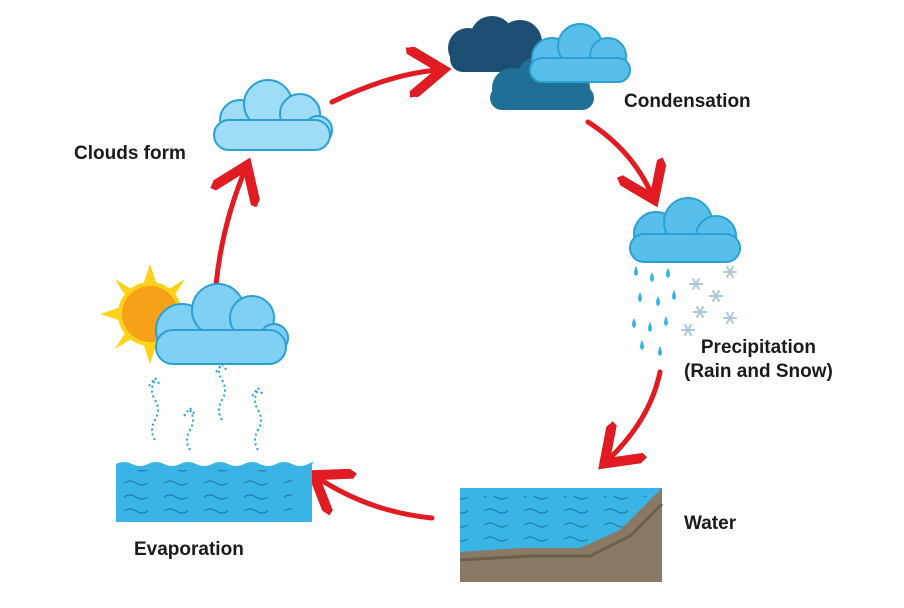 This screenshot has width=904, height=608. Describe the element at coordinates (215, 492) in the screenshot. I see `evaporation-water-icon` at that location.